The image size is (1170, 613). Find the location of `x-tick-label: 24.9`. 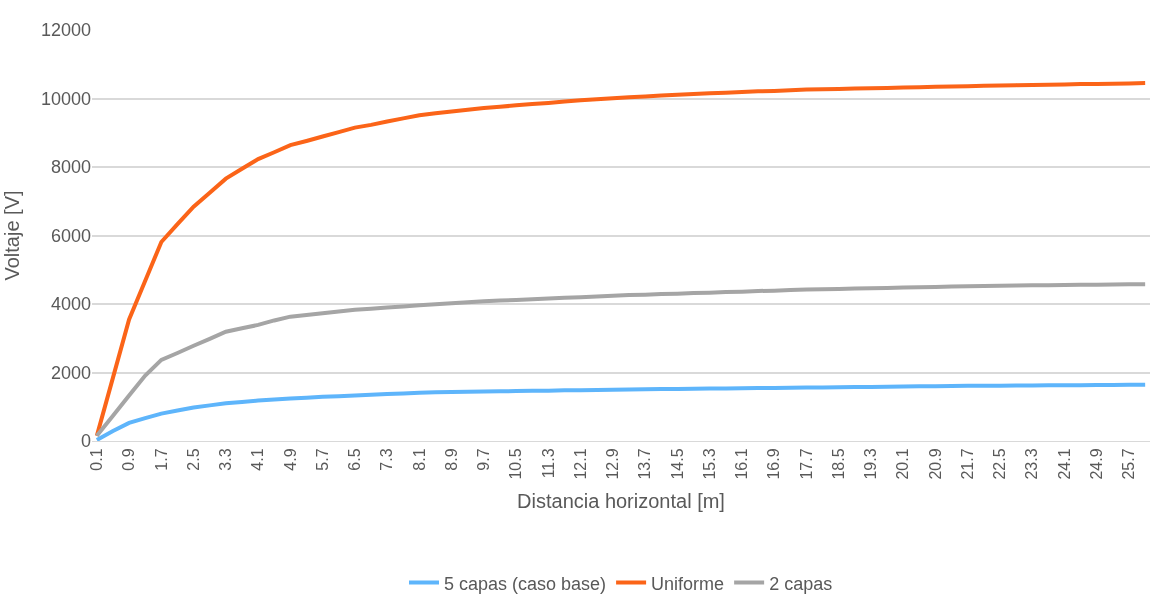

x-tick-label: 24.9 is located at coordinates (1096, 464).